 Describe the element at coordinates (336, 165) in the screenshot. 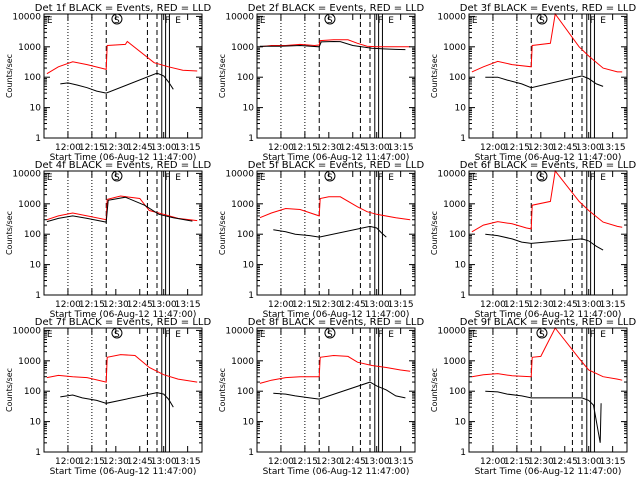

I see `panel-title: Det 5f BLACK = Events, RED = LLD` at that location.